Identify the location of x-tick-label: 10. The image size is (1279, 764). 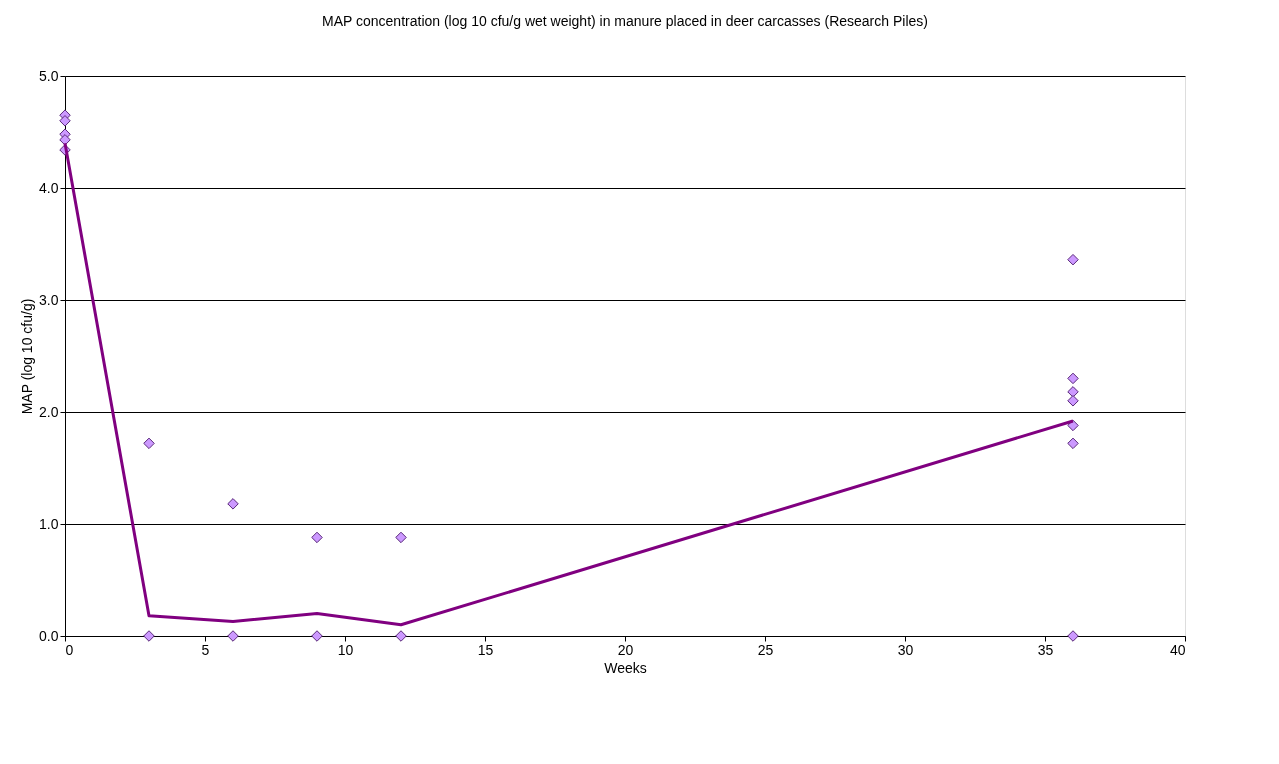
(345, 649).